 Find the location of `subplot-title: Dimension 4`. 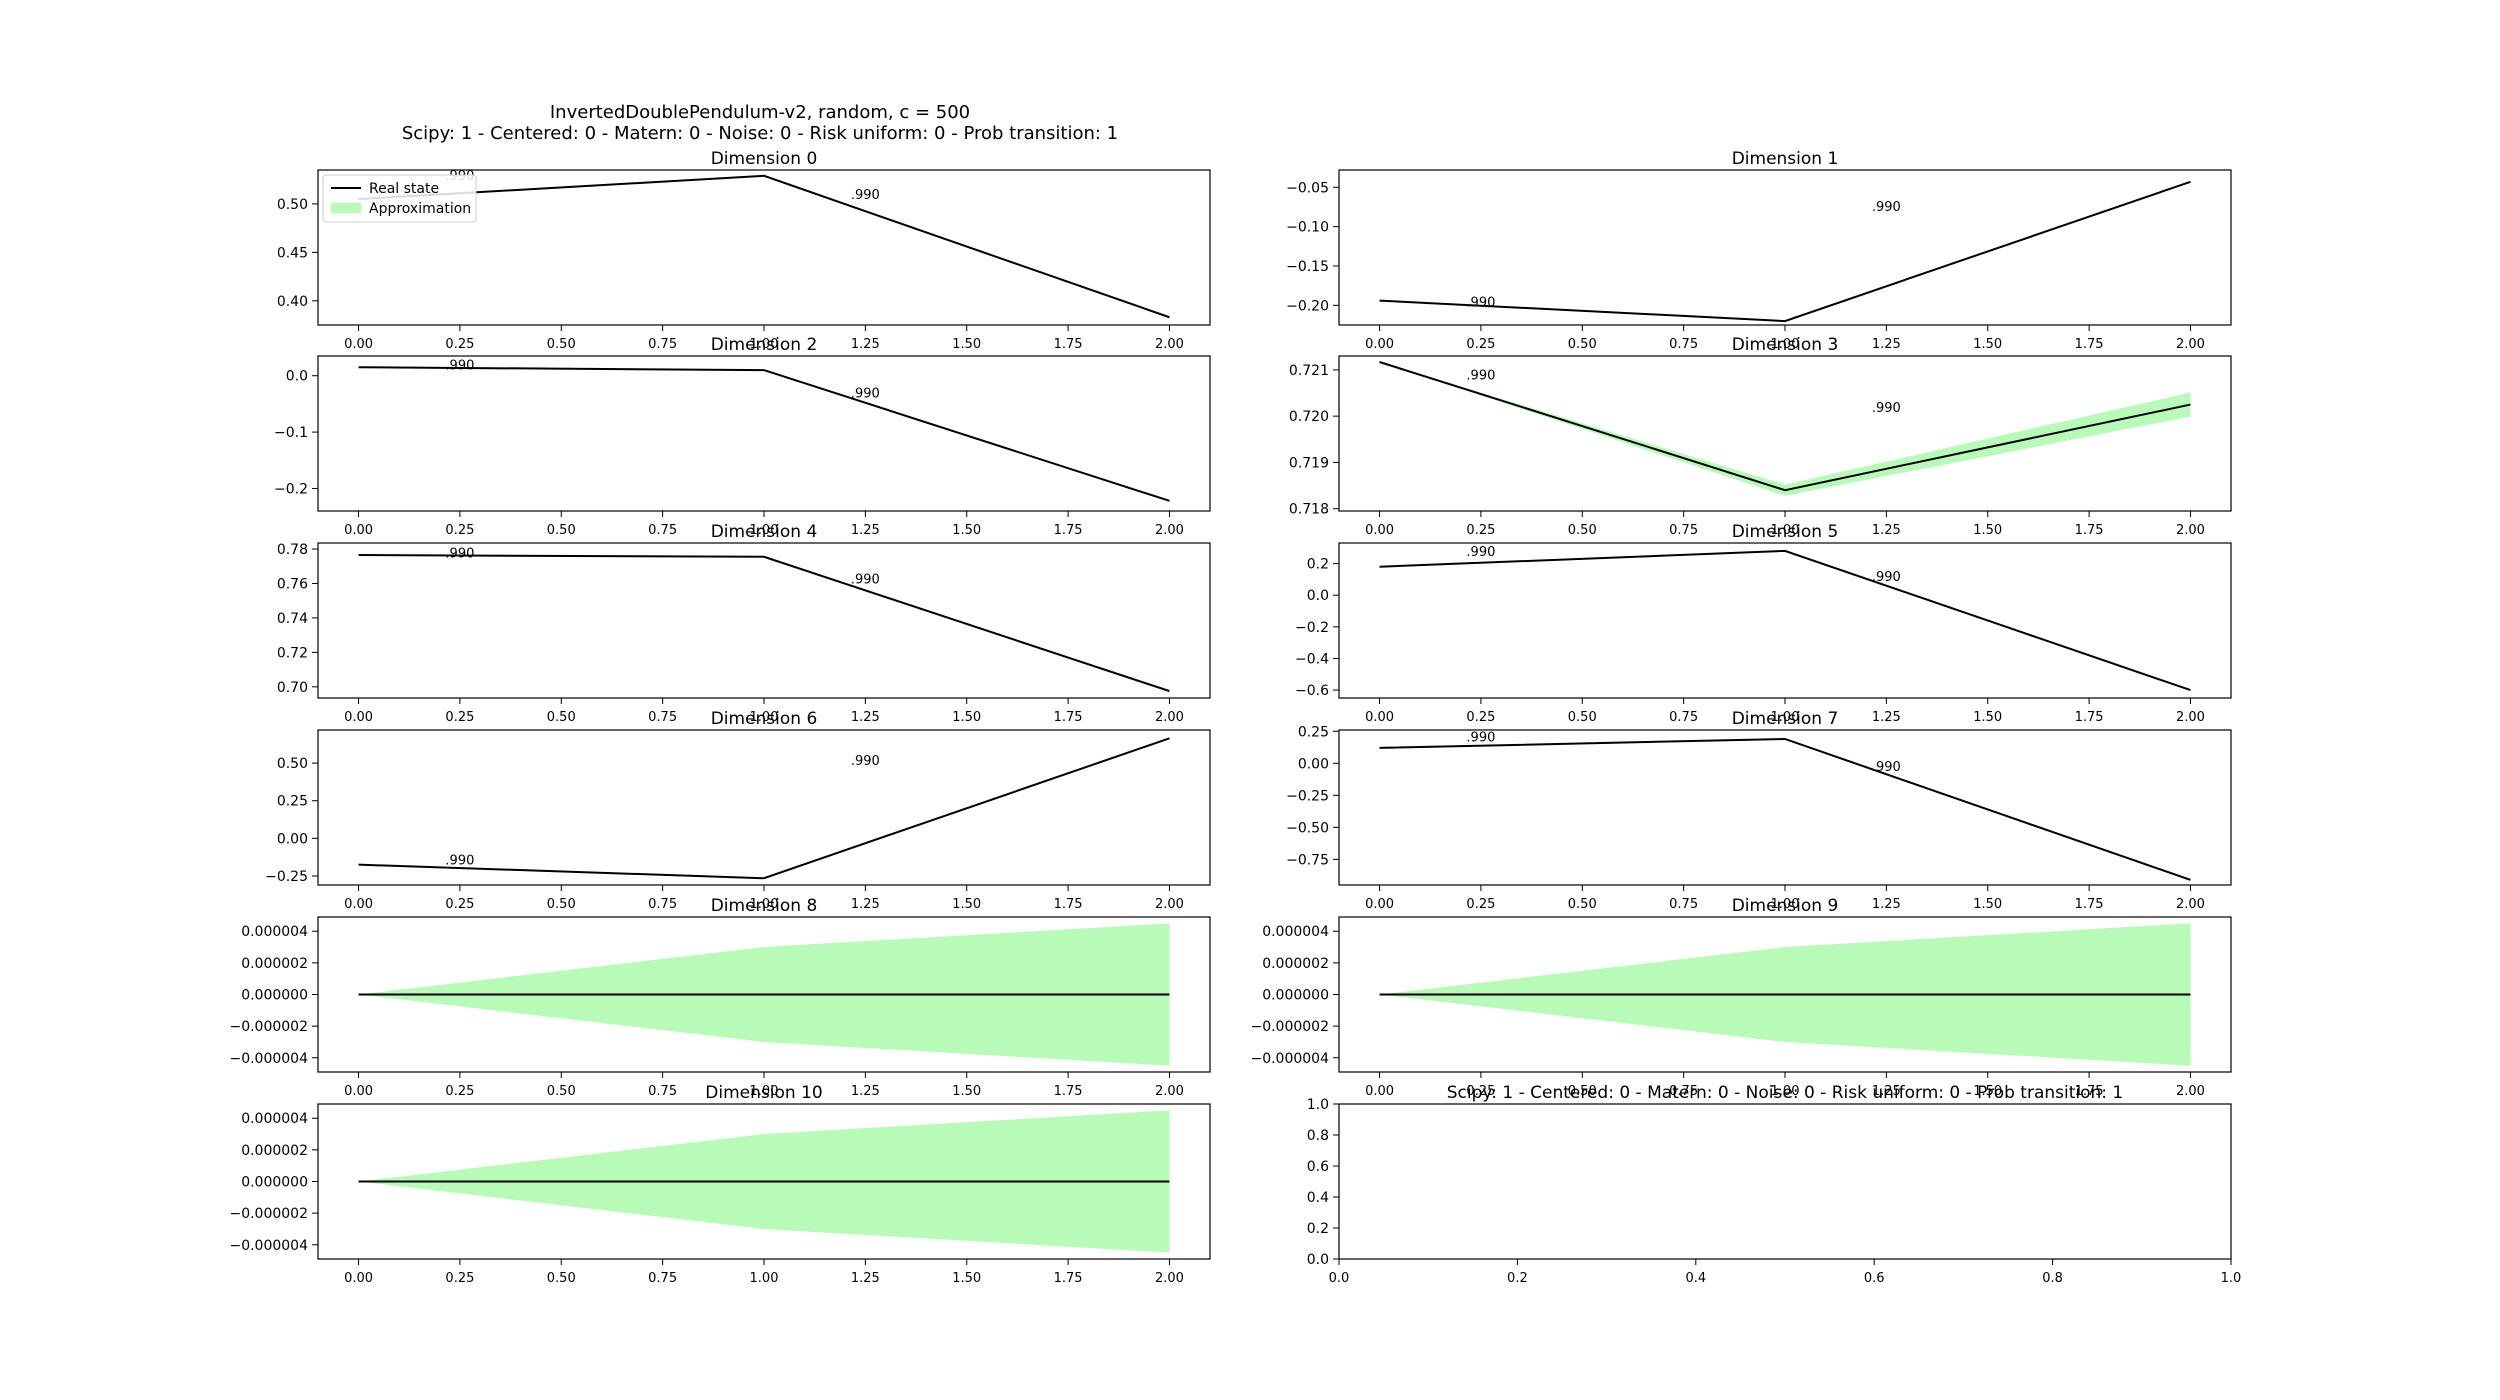

subplot-title: Dimension 4 is located at coordinates (764, 532).